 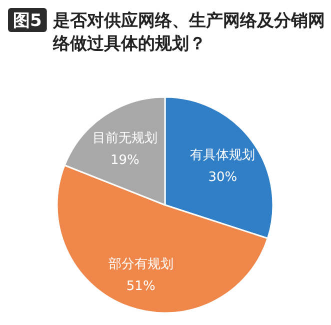 I want to click on slice-label: 有具体规划, so click(x=223, y=156).